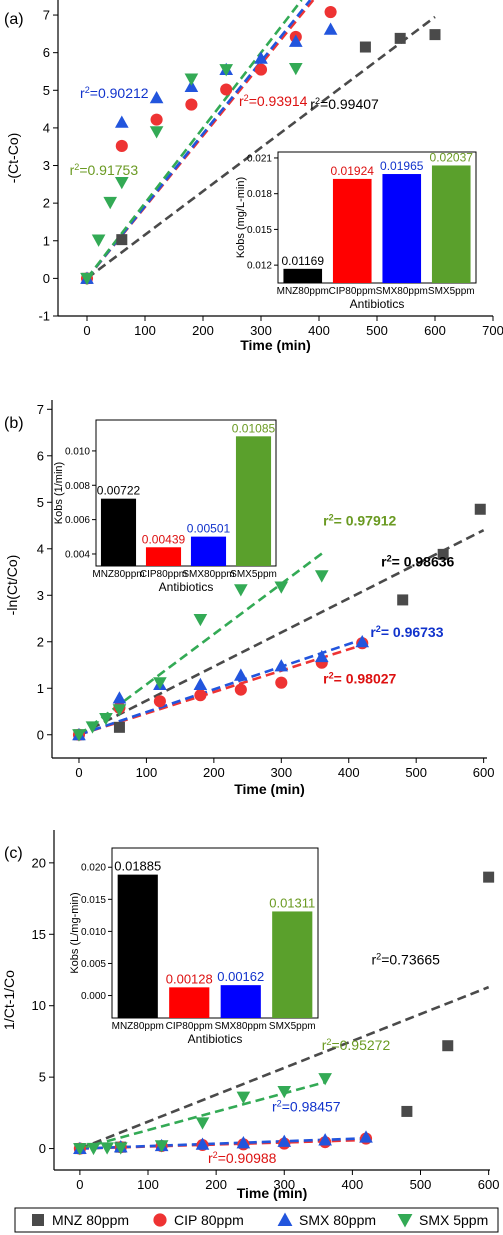  Describe the element at coordinates (77, 554) in the screenshot. I see `inset-y-tick-label: 0.004` at that location.